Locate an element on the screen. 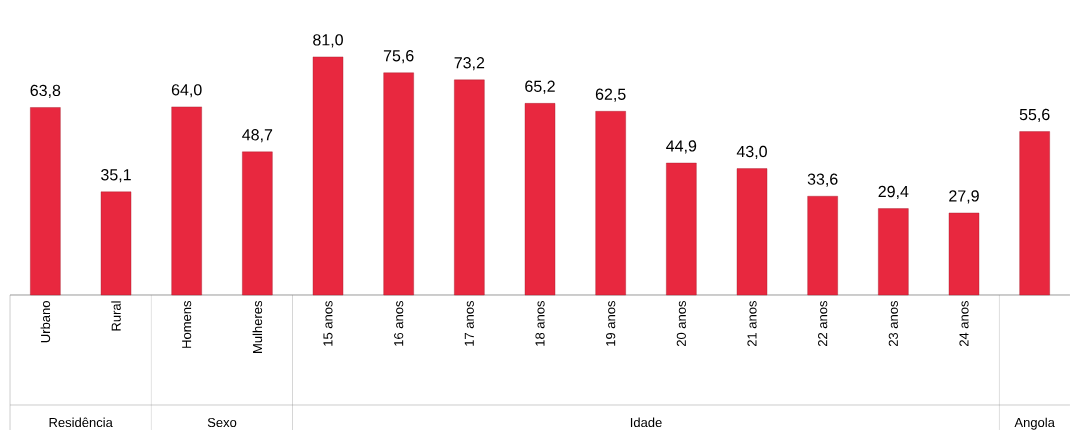 The height and width of the screenshot is (430, 1078). x-tick-label: 17 anos is located at coordinates (469, 323).